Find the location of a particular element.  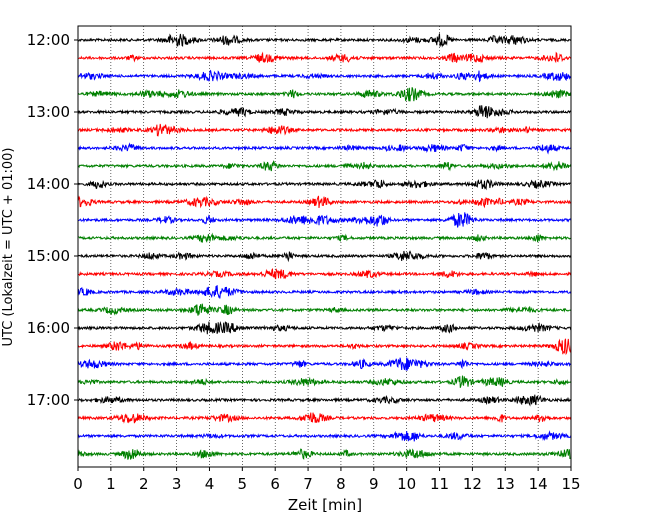

x-tick-label: 4 is located at coordinates (210, 484).